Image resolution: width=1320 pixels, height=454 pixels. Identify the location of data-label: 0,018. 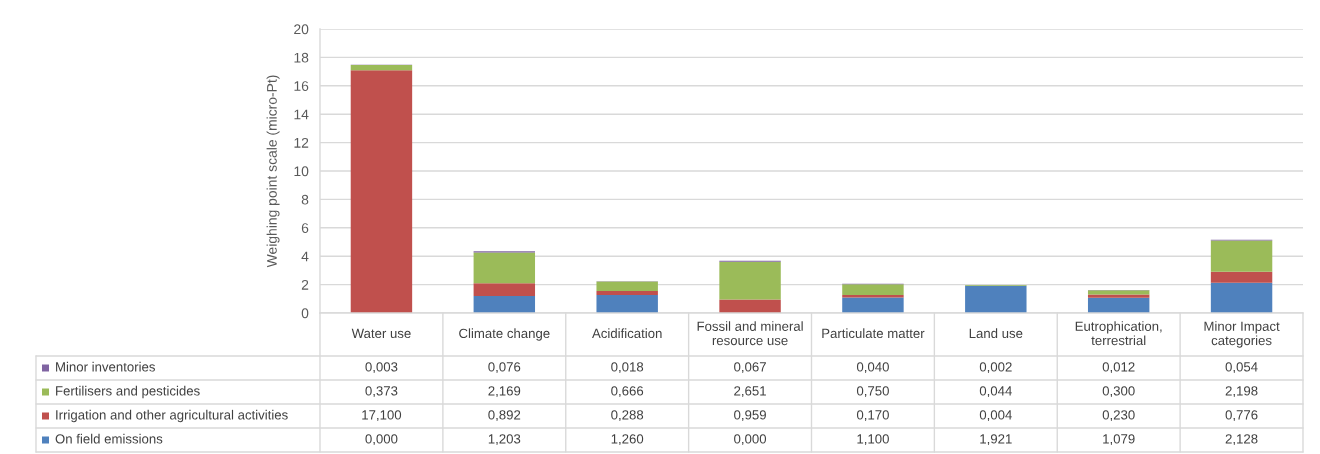
(627, 368).